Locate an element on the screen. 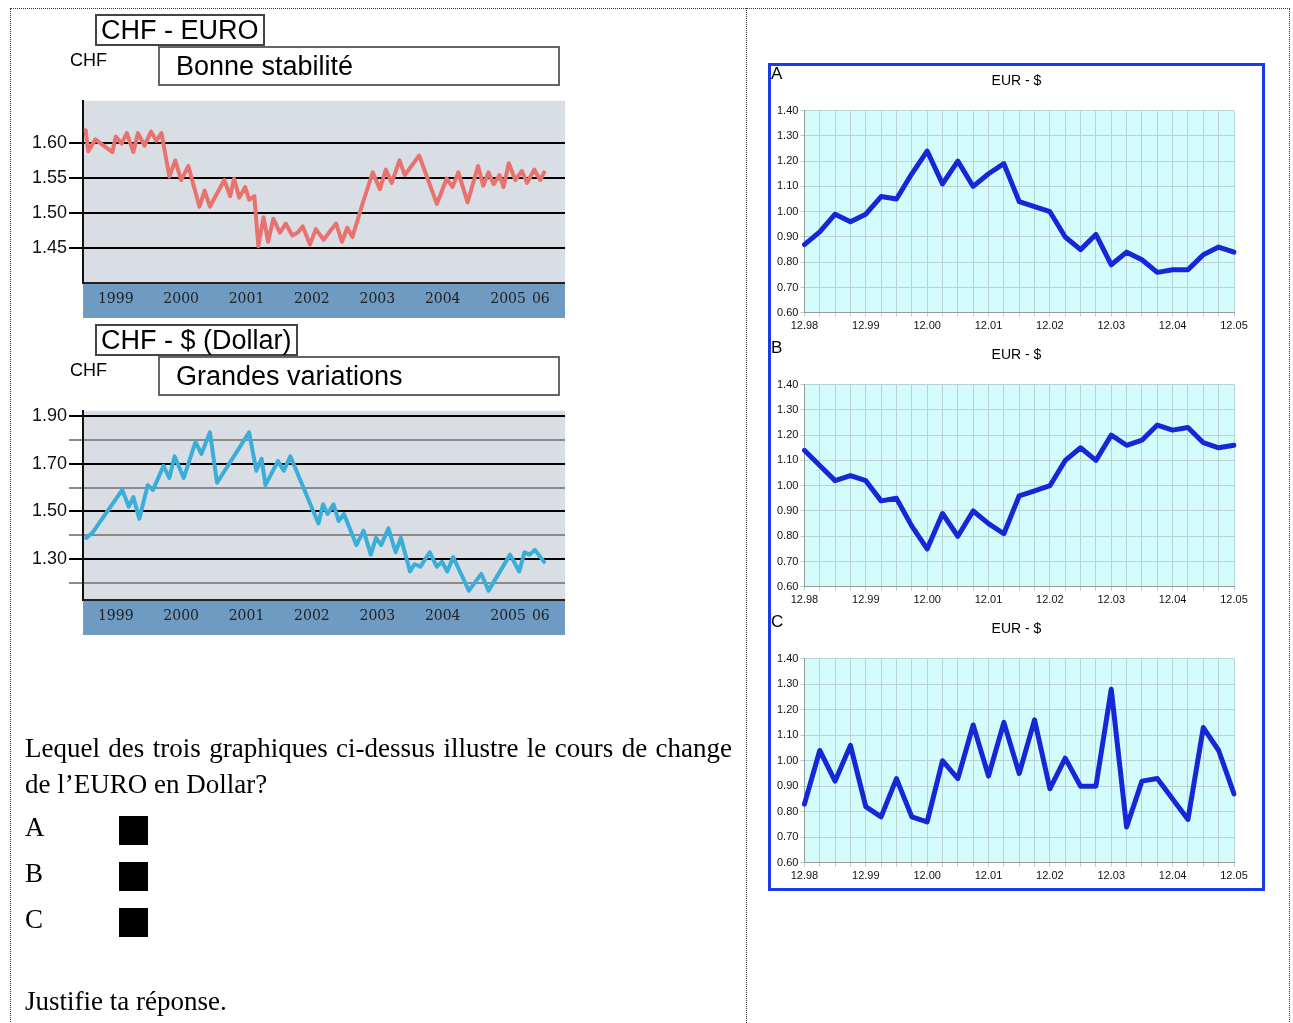 This screenshot has width=1293, height=1023. chart-title: CHF - EURO is located at coordinates (180, 30).